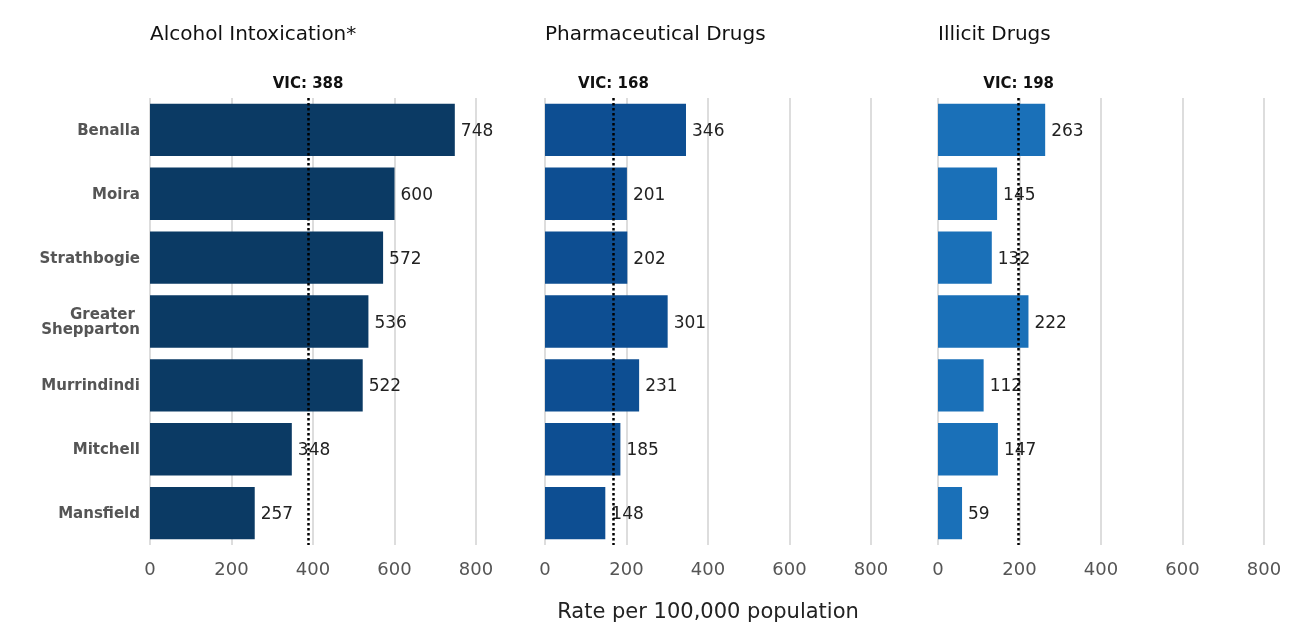  Describe the element at coordinates (994, 33) in the screenshot. I see `chart-title: Illicit Drugs` at that location.